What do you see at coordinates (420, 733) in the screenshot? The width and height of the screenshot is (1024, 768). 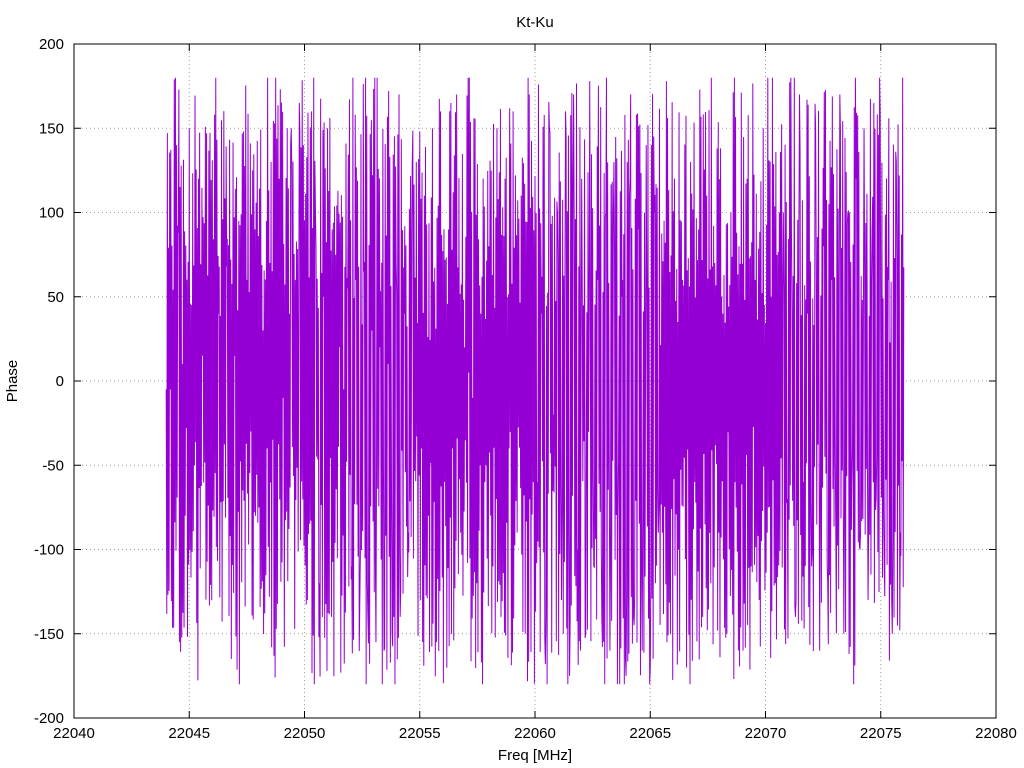 I see `x-tick-label: 22055` at bounding box center [420, 733].